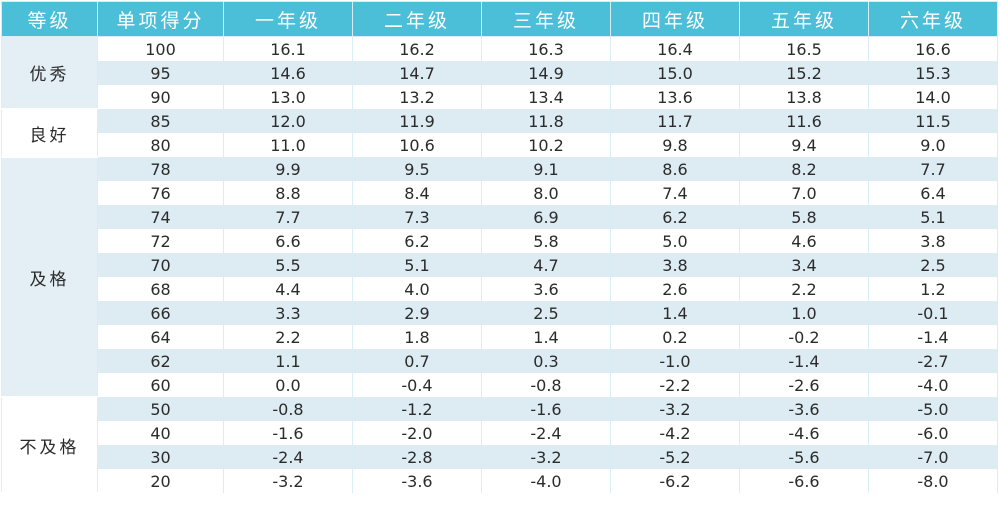 This screenshot has width=1000, height=529. I want to click on table-row: 60 0.0 -0.4 -0.8 -2.2 -2.6 -4.0, so click(500, 385).